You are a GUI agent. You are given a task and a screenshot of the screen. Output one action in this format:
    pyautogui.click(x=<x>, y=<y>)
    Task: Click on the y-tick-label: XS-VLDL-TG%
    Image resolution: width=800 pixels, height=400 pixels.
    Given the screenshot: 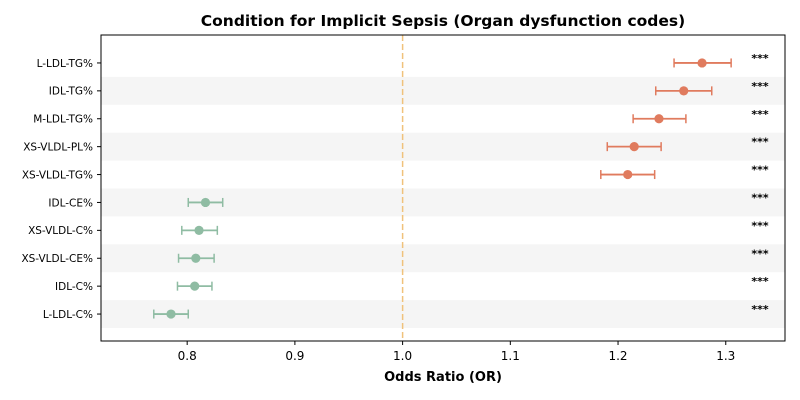 What is the action you would take?
    pyautogui.click(x=57, y=175)
    